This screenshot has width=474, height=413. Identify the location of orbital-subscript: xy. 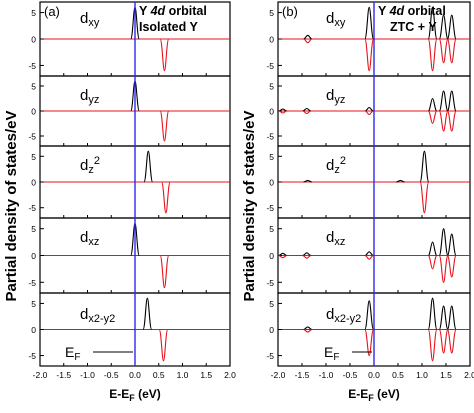
(340, 23).